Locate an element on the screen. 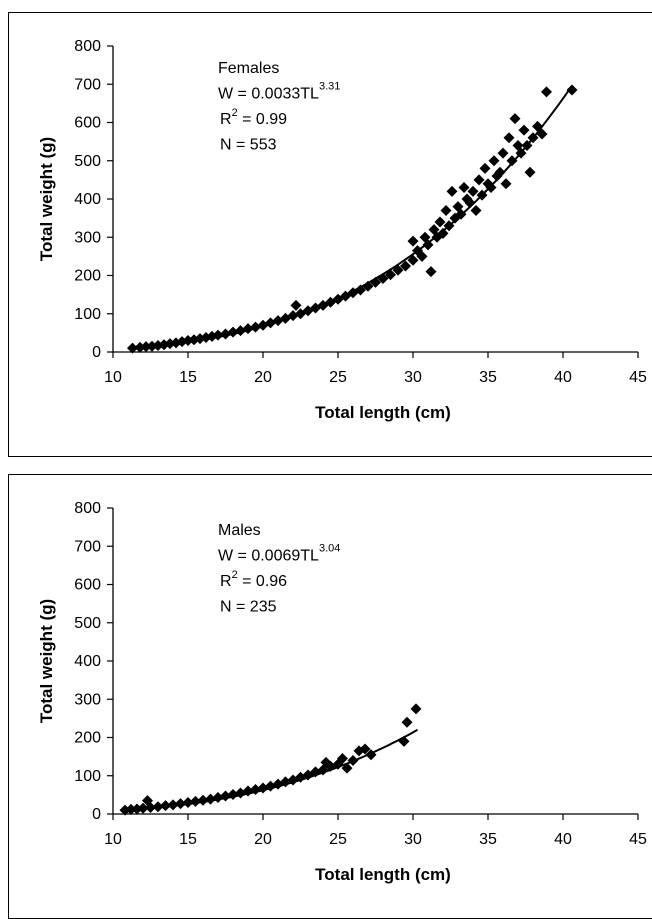 The width and height of the screenshot is (652, 919). equation-base: W = 0.0033TL is located at coordinates (268, 94).